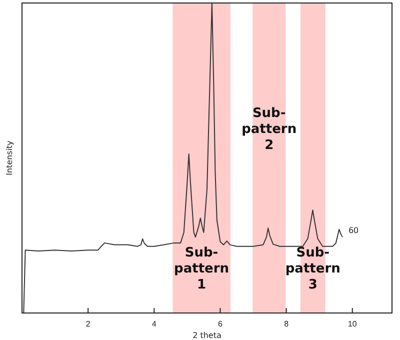 The width and height of the screenshot is (400, 340). I want to click on x-tick-label: 2, so click(88, 324).